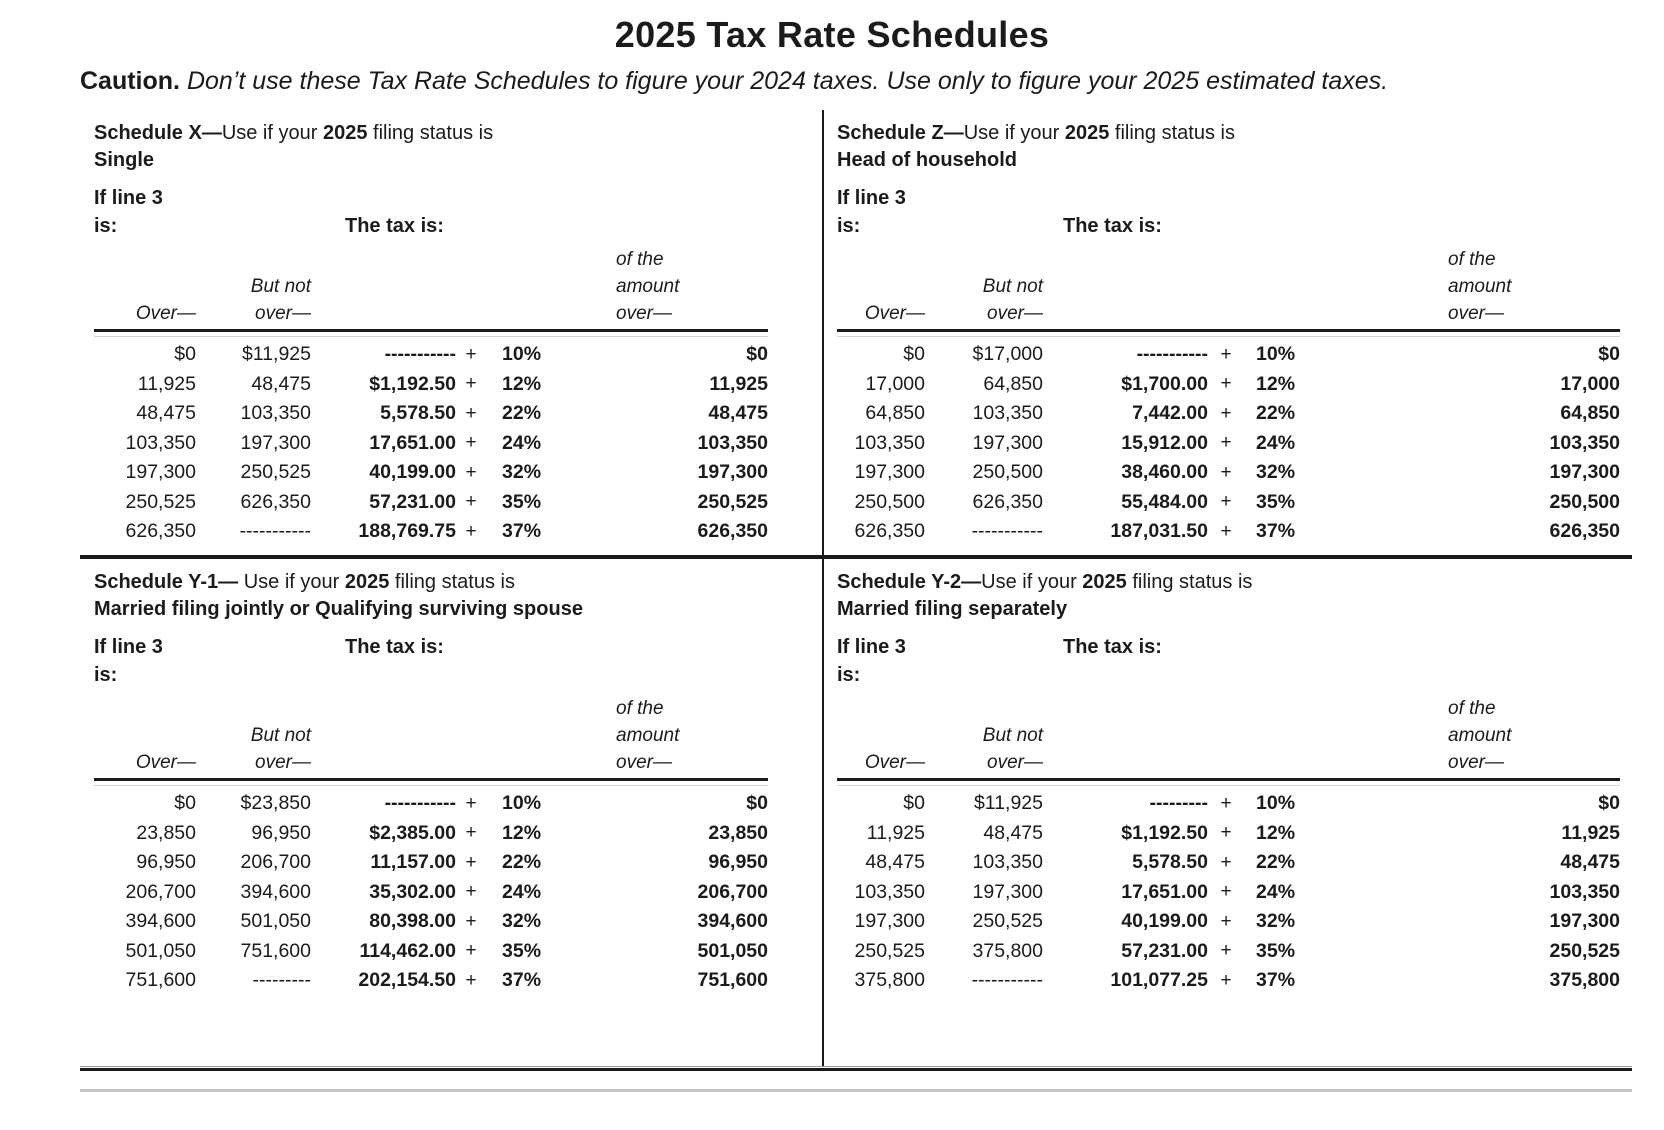  What do you see at coordinates (1590, 862) in the screenshot?
I see `cell-amount-over: 48,475` at bounding box center [1590, 862].